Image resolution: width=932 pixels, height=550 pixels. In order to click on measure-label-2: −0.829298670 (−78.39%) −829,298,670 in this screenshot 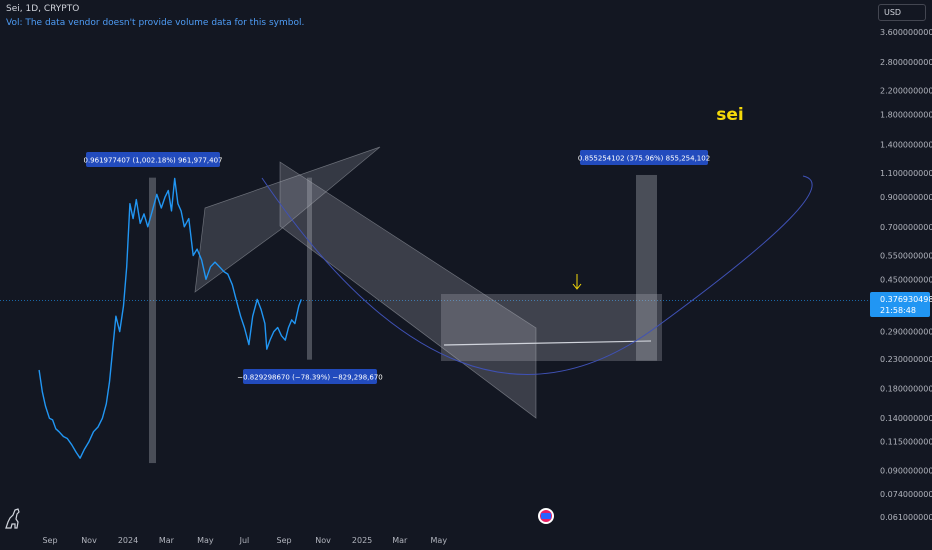, I will do `click(310, 376)`.